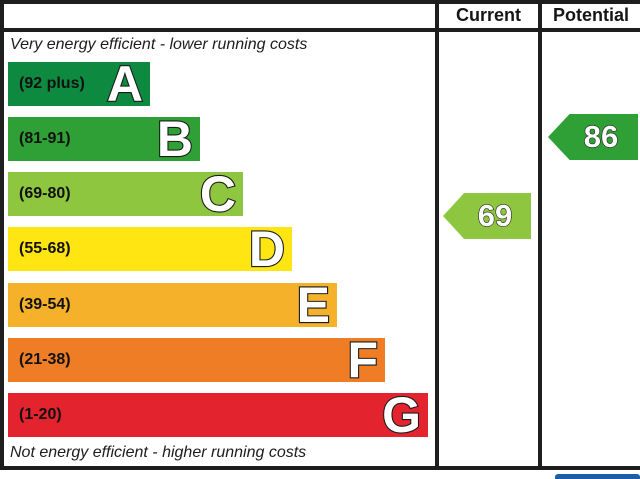  I want to click on band-range-label: (1-20), so click(40, 414).